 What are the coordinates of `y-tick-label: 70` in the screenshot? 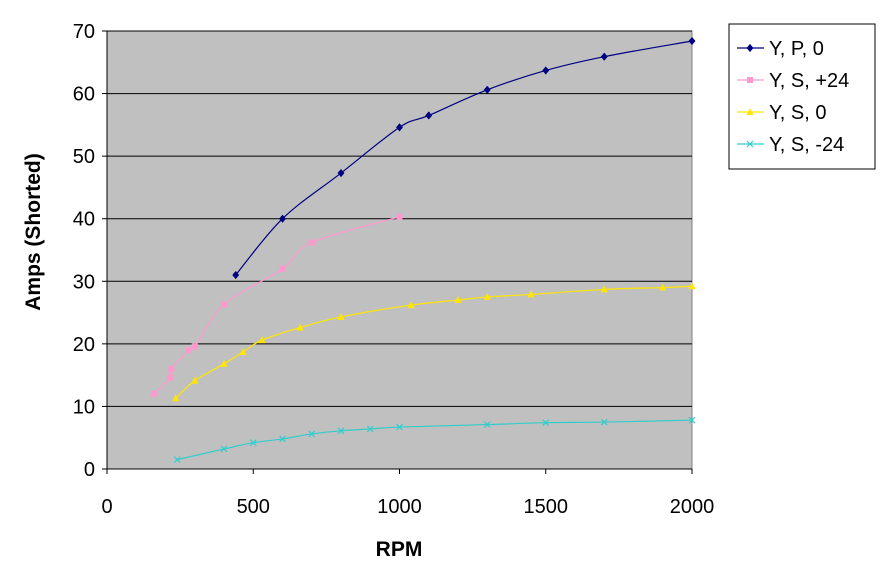 It's located at (84, 32).